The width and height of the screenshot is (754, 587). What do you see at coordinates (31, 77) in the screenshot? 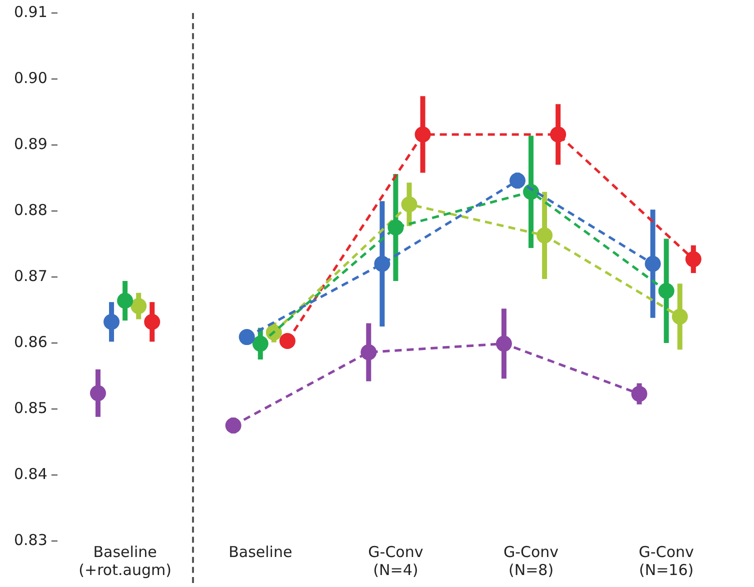
I see `y-tick-label: 0.90` at bounding box center [31, 77].